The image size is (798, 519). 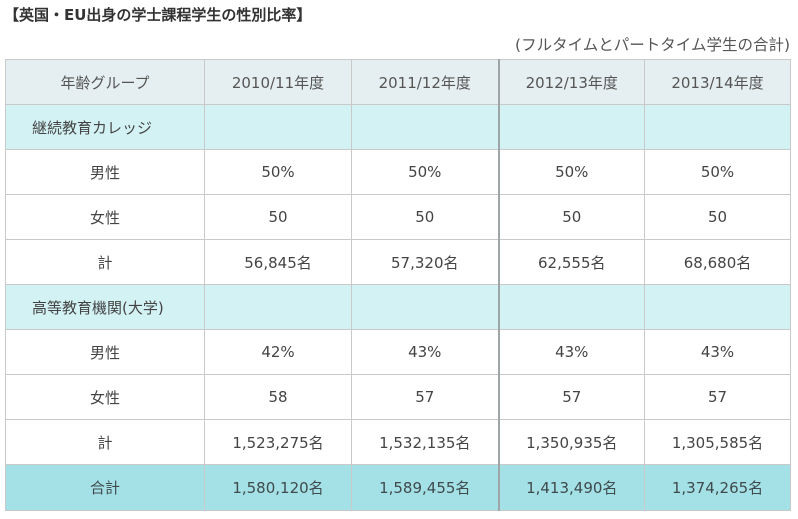 What do you see at coordinates (717, 442) in the screenshot?
I see `table-cell: 1,305,585名` at bounding box center [717, 442].